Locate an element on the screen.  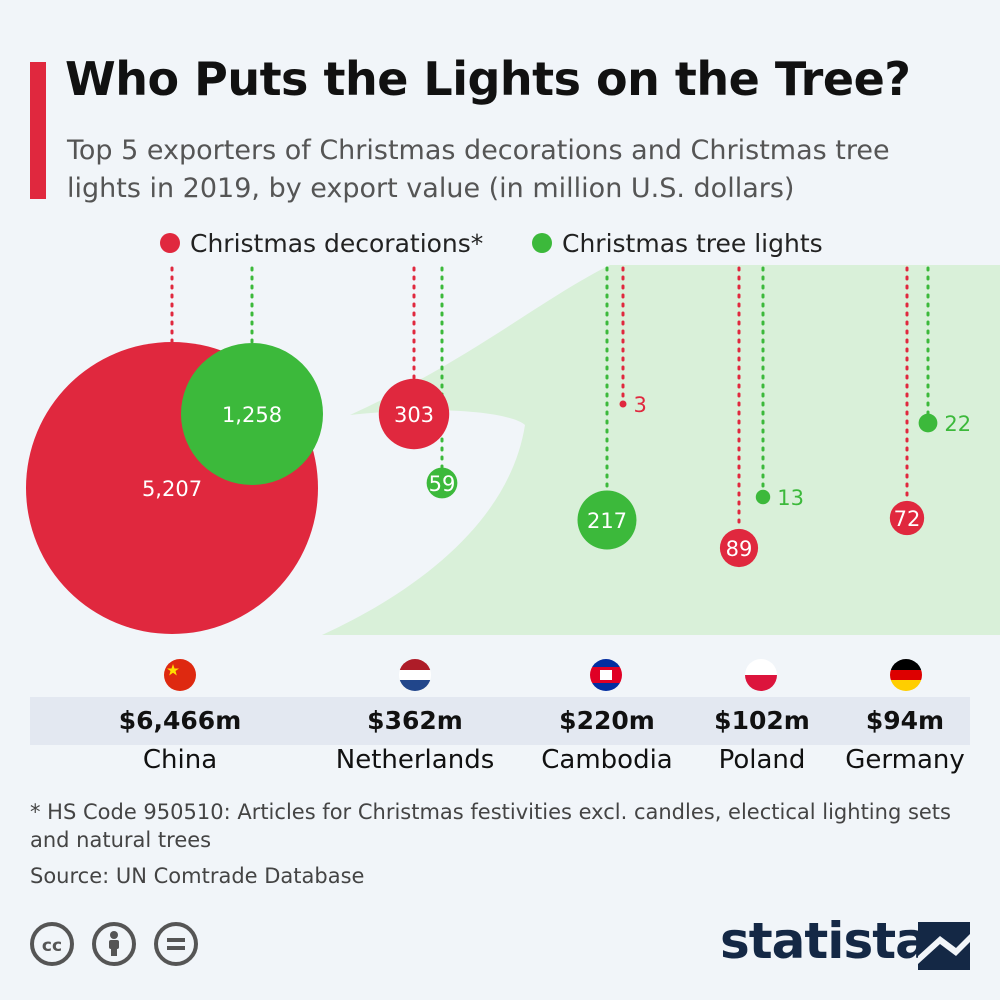
germany-flag-icon is located at coordinates (906, 675).